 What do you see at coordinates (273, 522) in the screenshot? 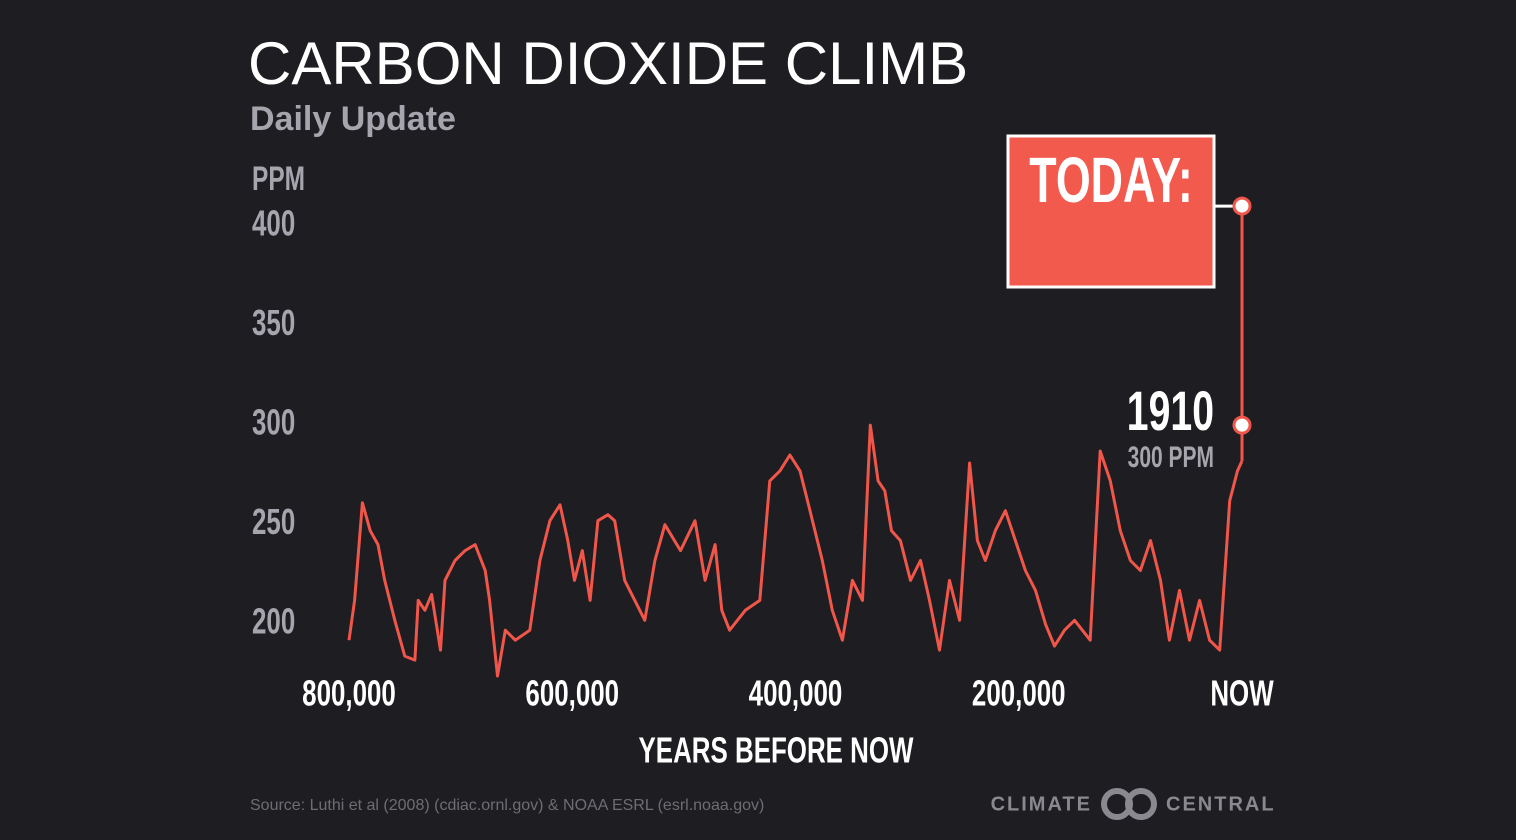
I see `y-tick-label: 250` at bounding box center [273, 522].